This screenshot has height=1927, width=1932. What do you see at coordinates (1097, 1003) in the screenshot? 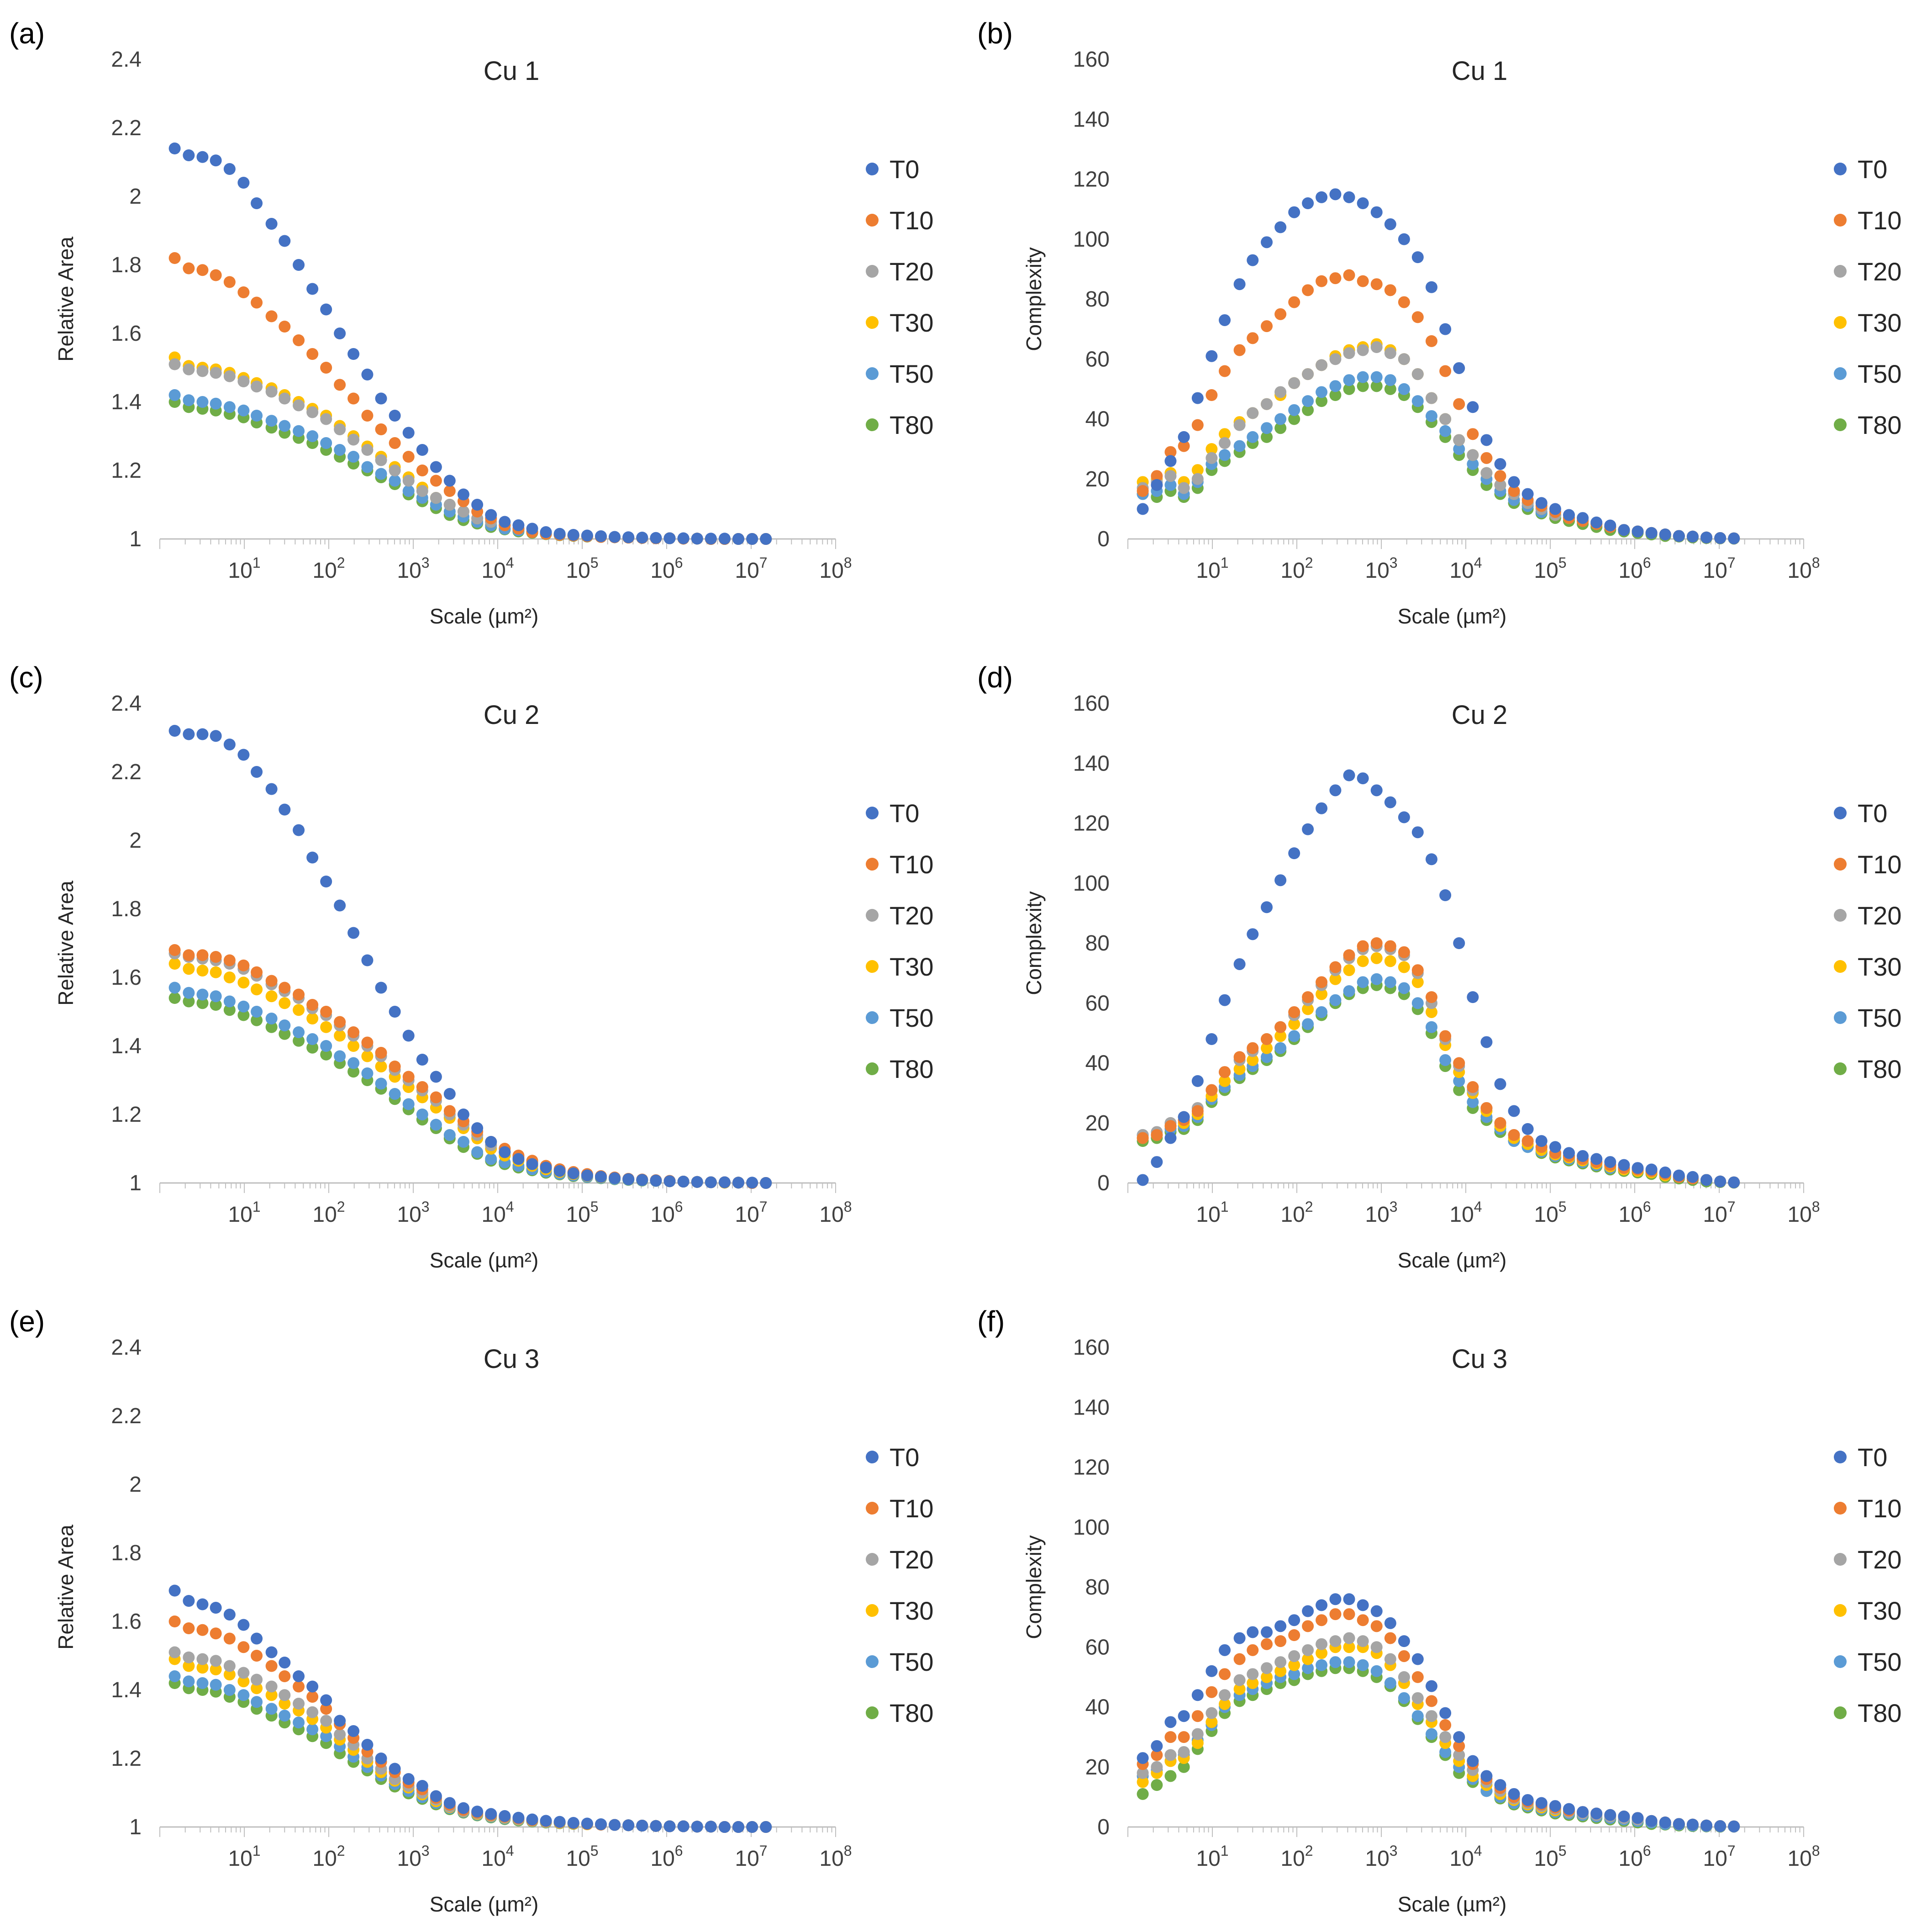
I see `y-tick-label: 60` at bounding box center [1097, 1003].